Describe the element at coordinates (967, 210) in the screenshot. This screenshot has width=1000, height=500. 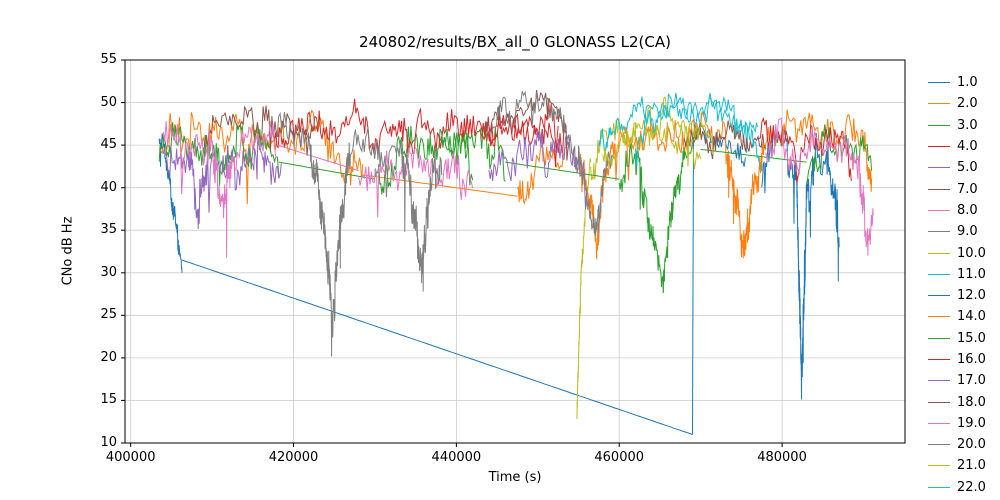
I see `legend-label: 8.0` at that location.